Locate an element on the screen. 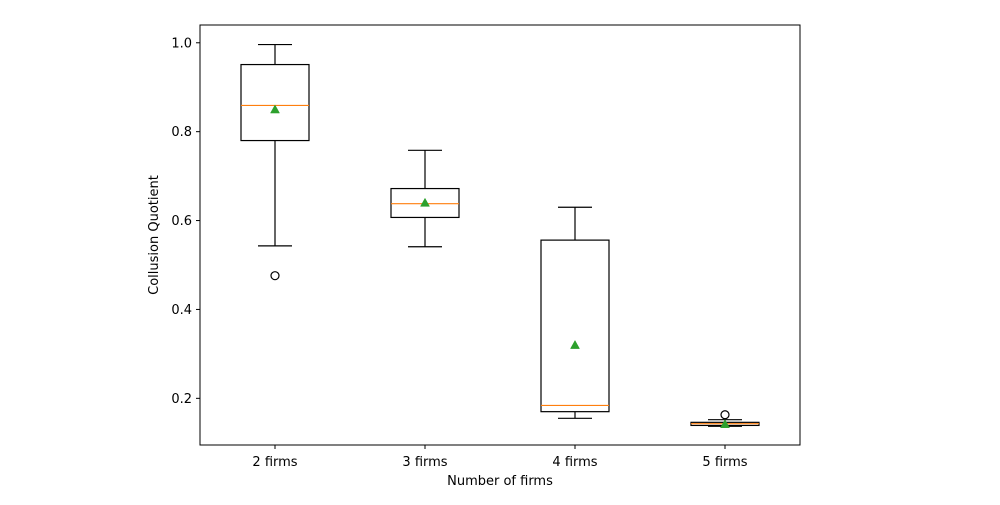 This screenshot has width=1000, height=505. x-tick-label: 5 firms is located at coordinates (724, 462).